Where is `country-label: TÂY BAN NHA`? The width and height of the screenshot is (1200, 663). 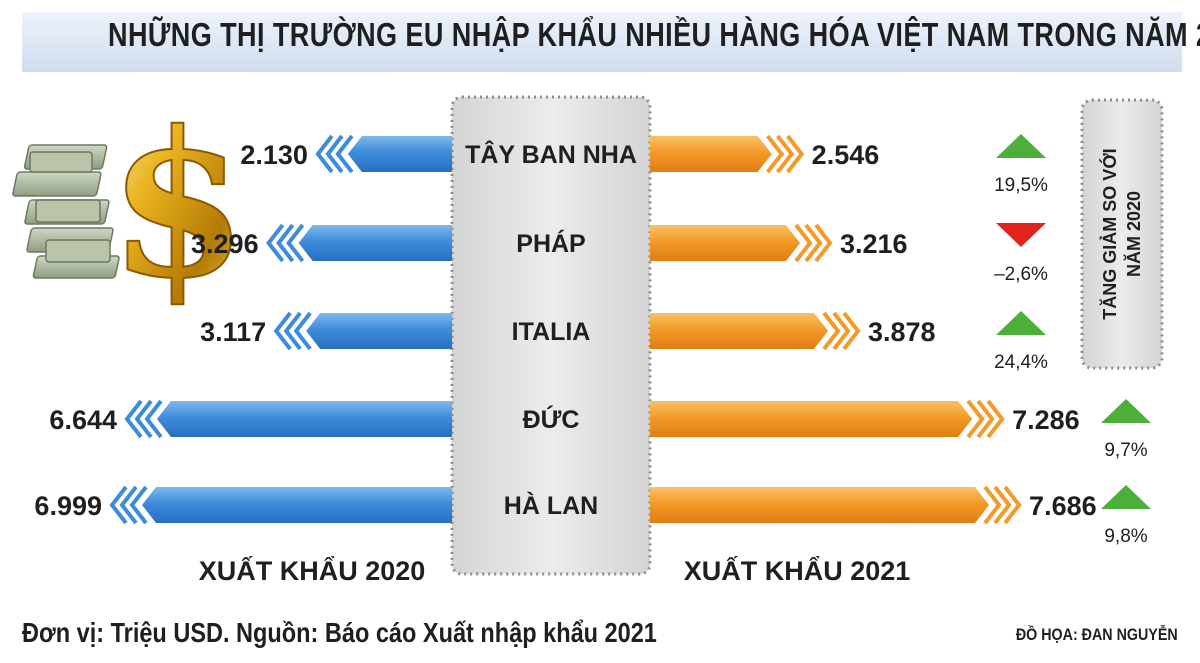
country-label: TÂY BAN NHA is located at coordinates (551, 154).